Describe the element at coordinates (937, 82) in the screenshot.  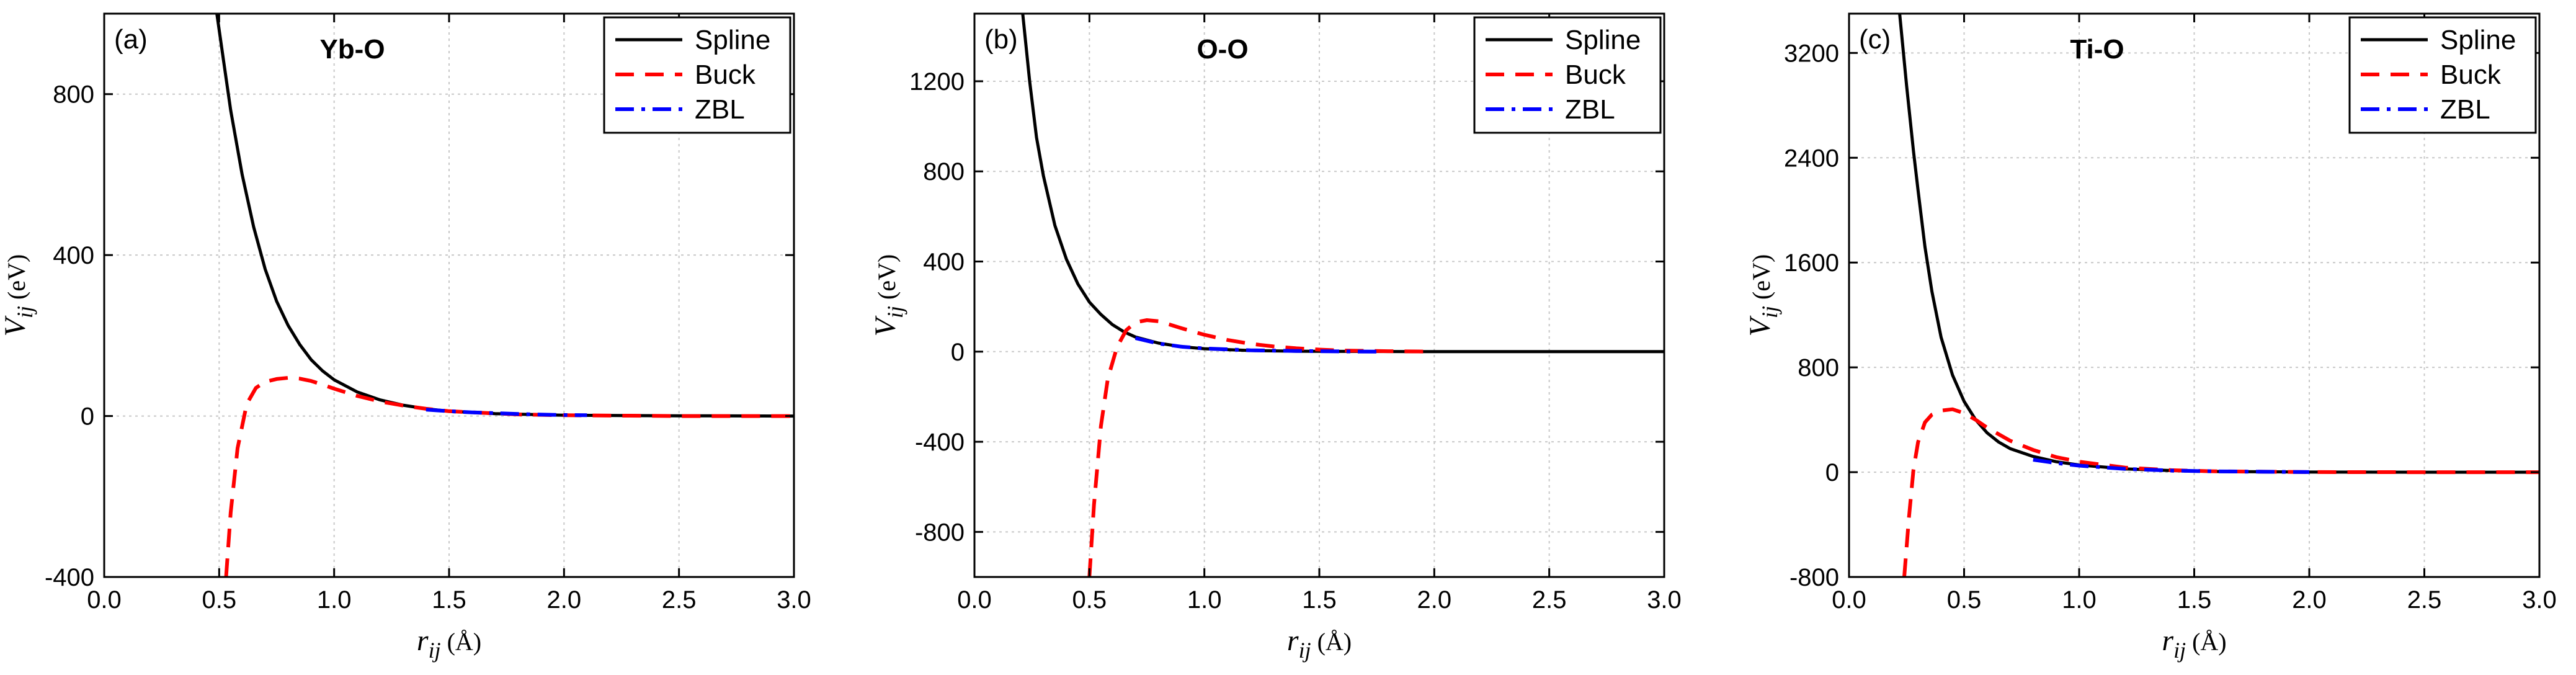
I see `y-tick-label: 1200` at that location.